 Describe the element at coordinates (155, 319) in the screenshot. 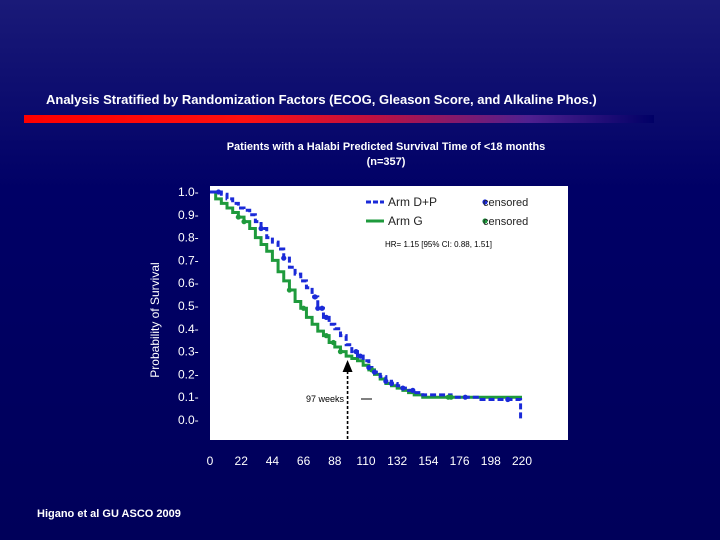

I see `y-axis-label: Probability of Survival` at that location.